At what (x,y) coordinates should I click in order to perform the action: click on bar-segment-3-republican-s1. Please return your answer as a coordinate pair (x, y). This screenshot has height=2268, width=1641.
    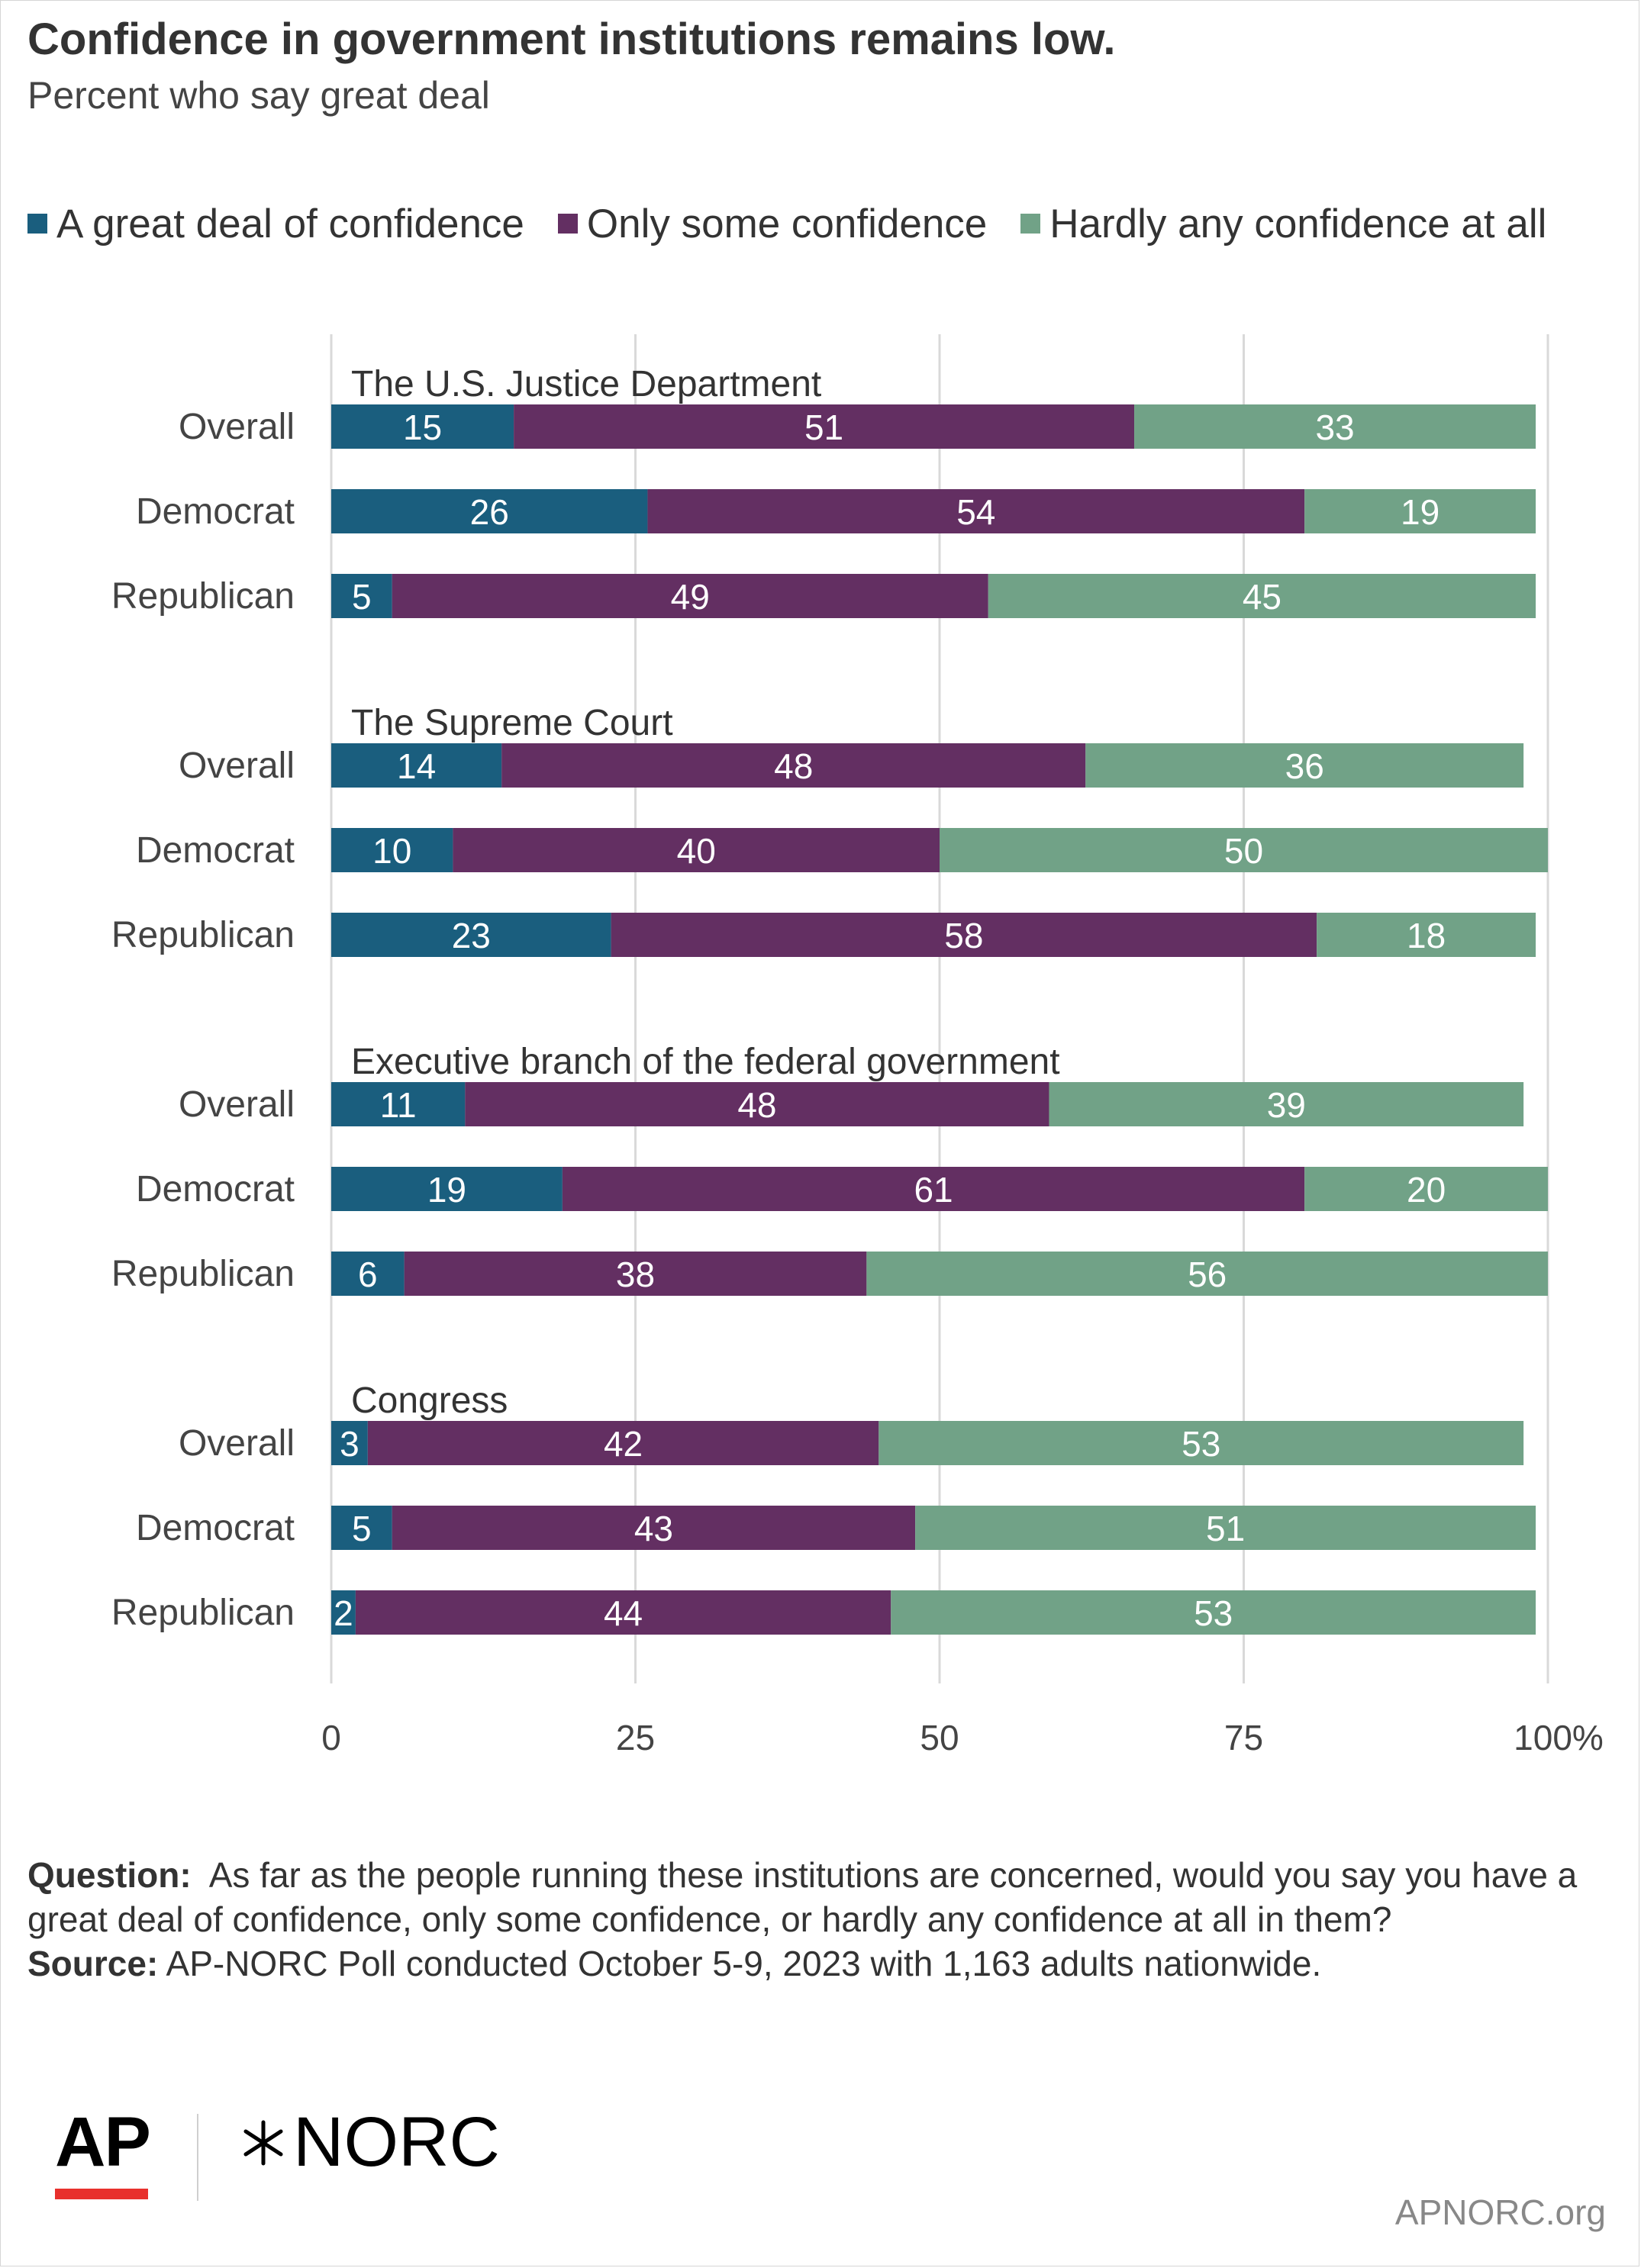
    Looking at the image, I should click on (368, 1274).